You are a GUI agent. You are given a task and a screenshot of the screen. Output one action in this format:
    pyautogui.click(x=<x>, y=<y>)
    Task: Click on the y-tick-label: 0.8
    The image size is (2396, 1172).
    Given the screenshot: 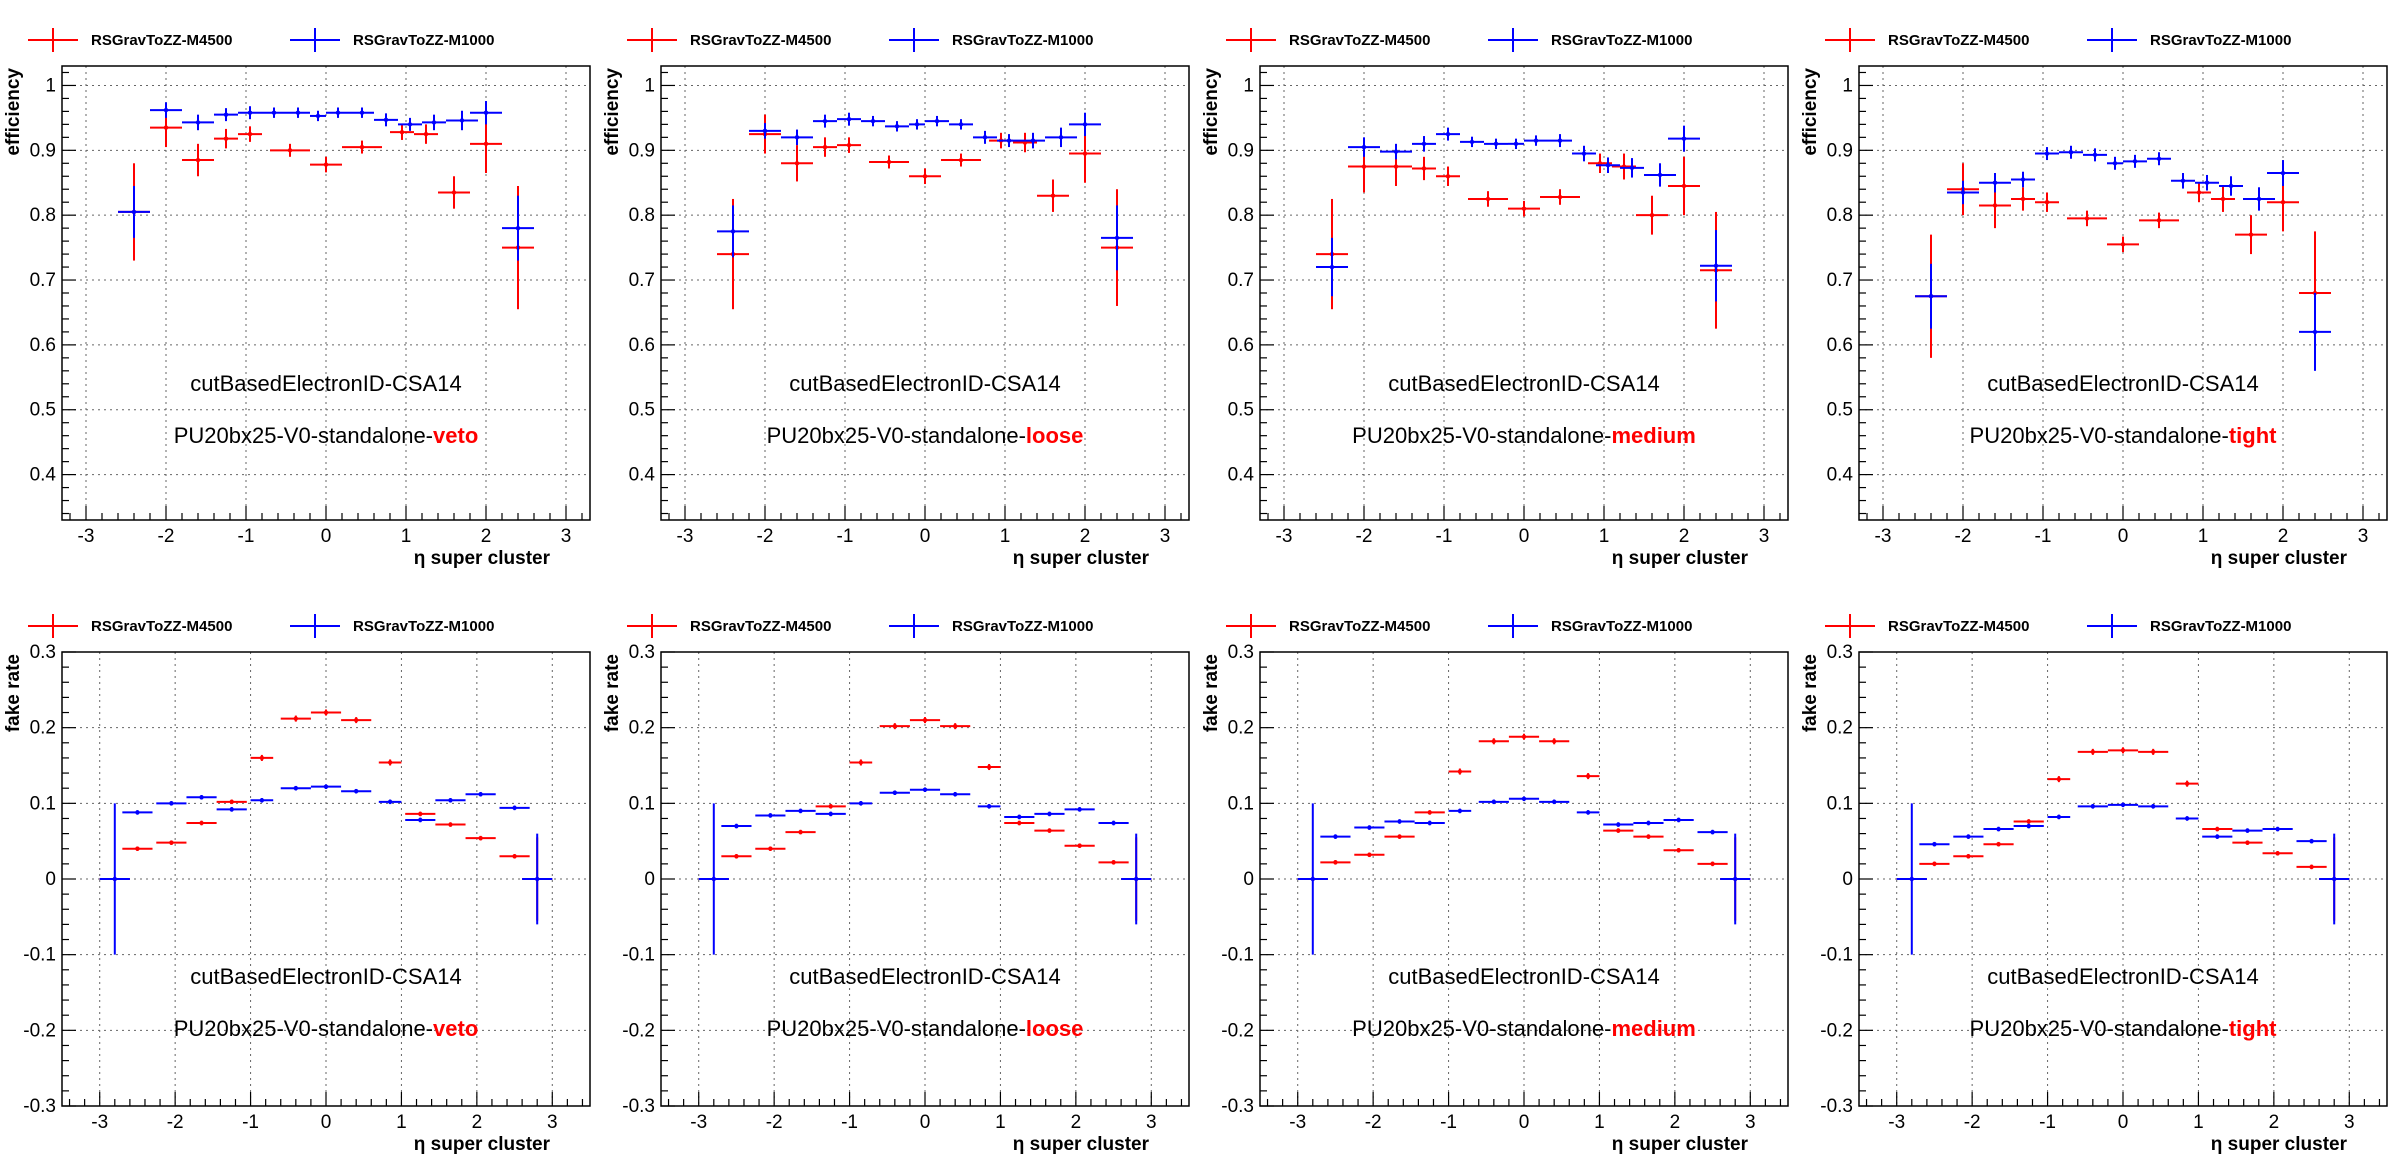 What is the action you would take?
    pyautogui.click(x=642, y=215)
    